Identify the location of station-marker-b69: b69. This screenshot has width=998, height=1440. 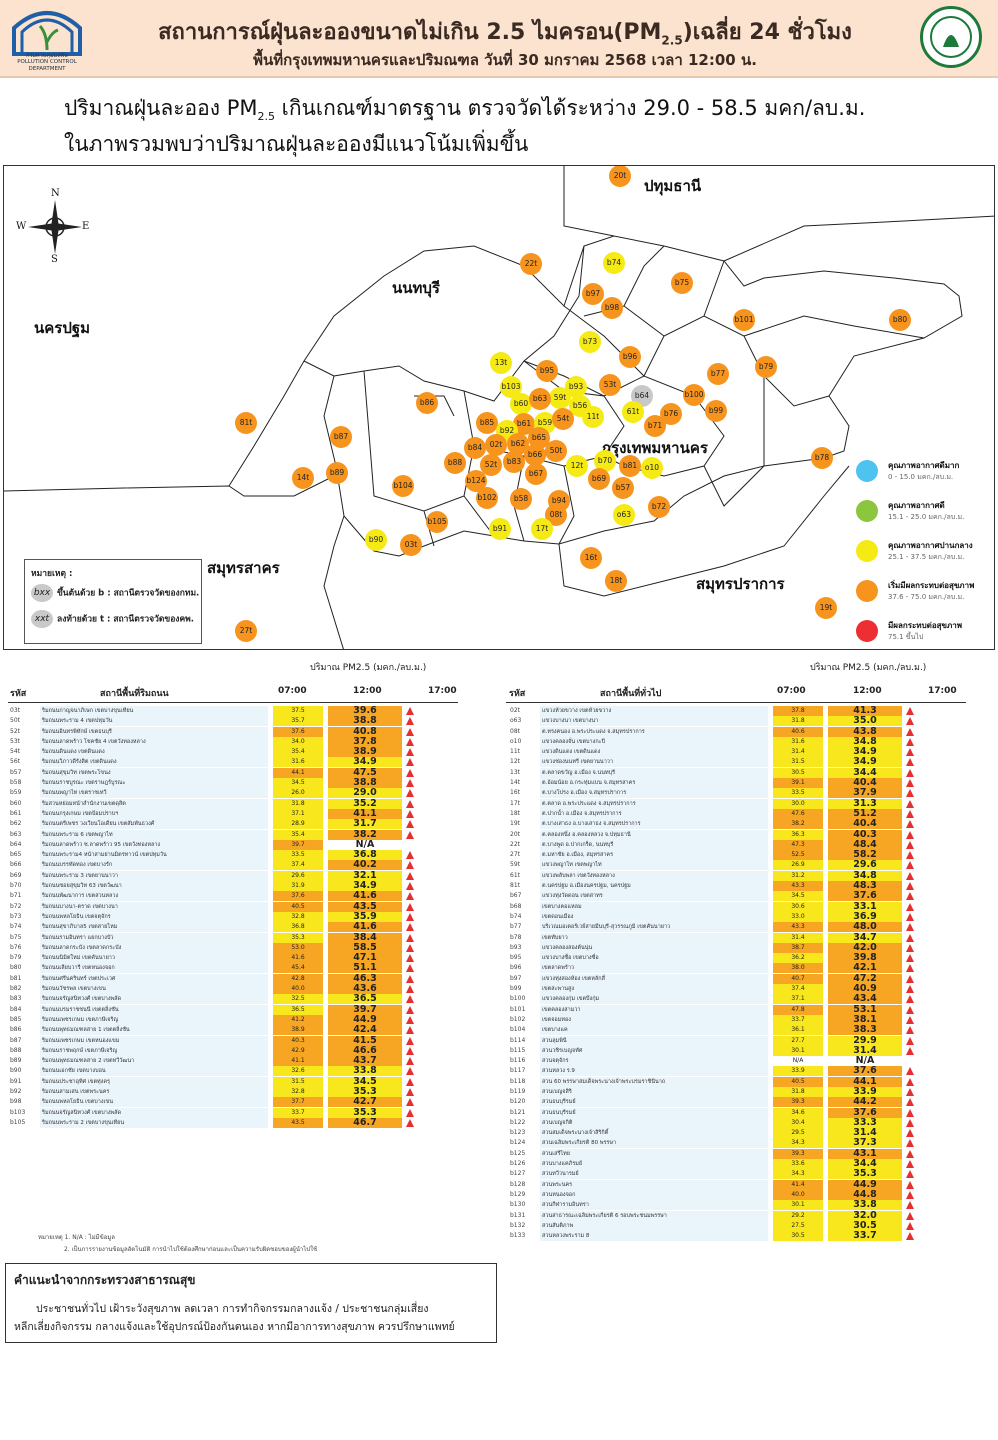
(599, 479).